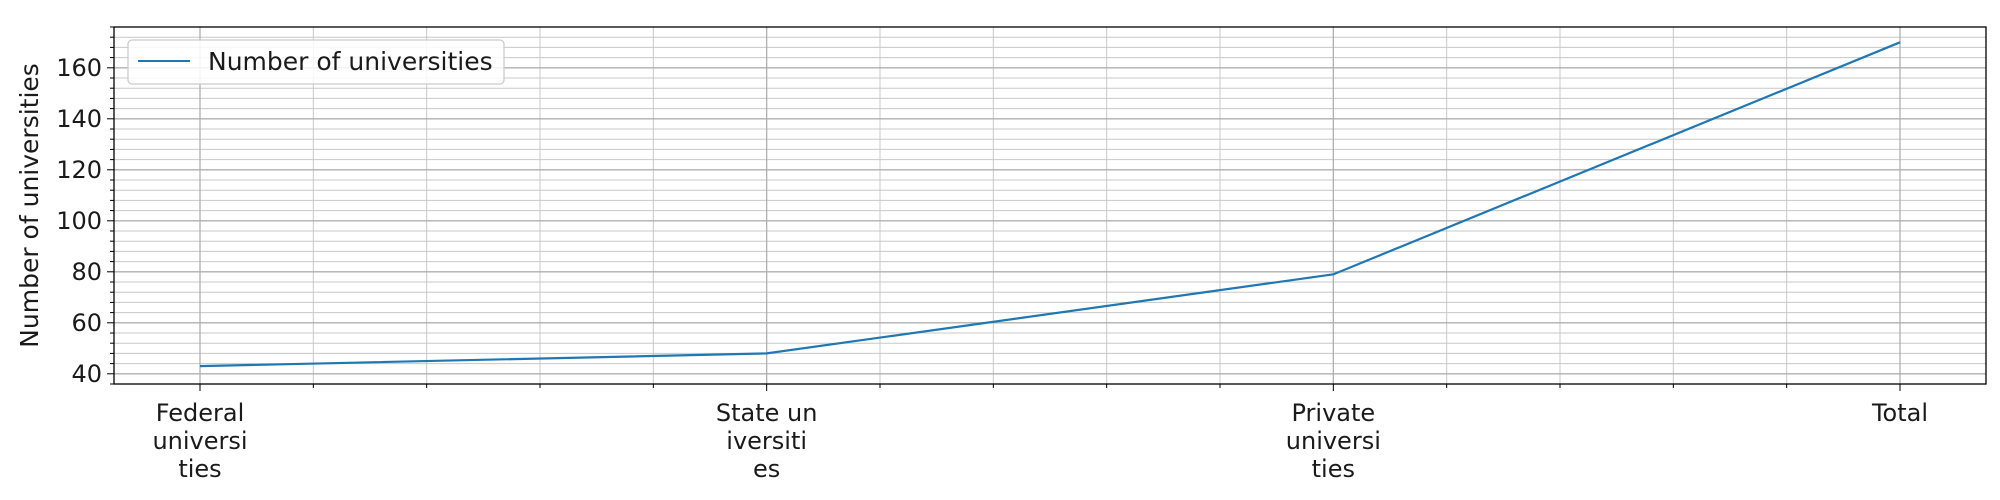 This screenshot has width=2000, height=500. What do you see at coordinates (86, 323) in the screenshot?
I see `y-tick-label: 60` at bounding box center [86, 323].